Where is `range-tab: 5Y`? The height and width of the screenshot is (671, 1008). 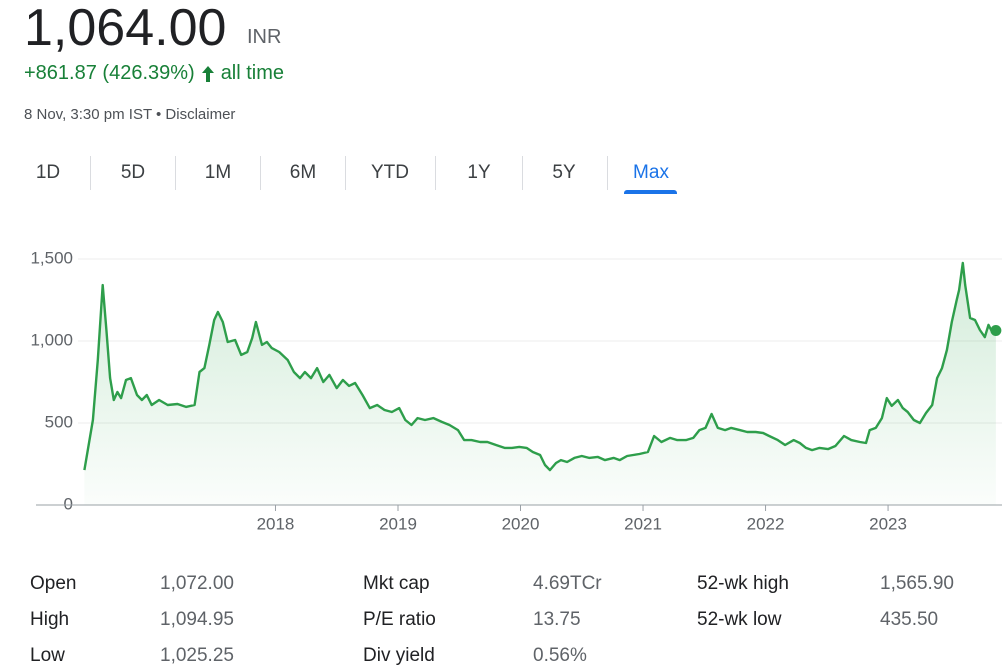 range-tab: 5Y is located at coordinates (564, 172).